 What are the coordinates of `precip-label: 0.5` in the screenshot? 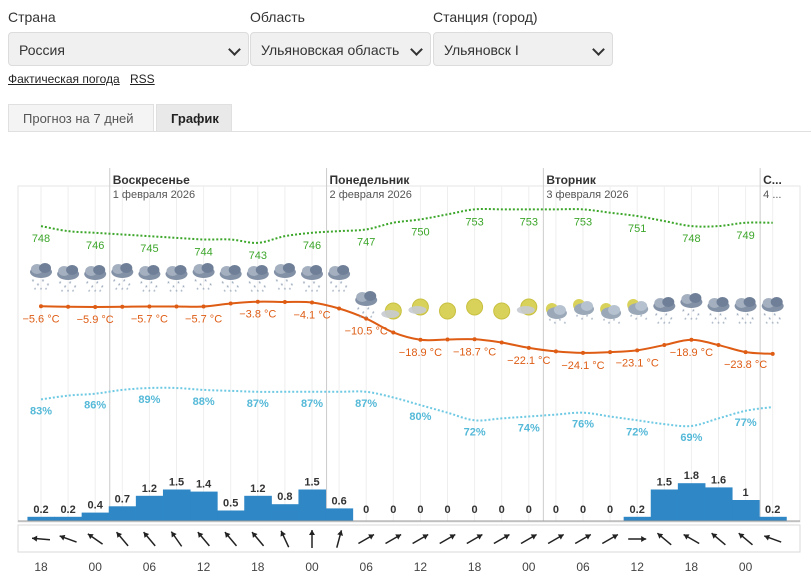 It's located at (230, 504).